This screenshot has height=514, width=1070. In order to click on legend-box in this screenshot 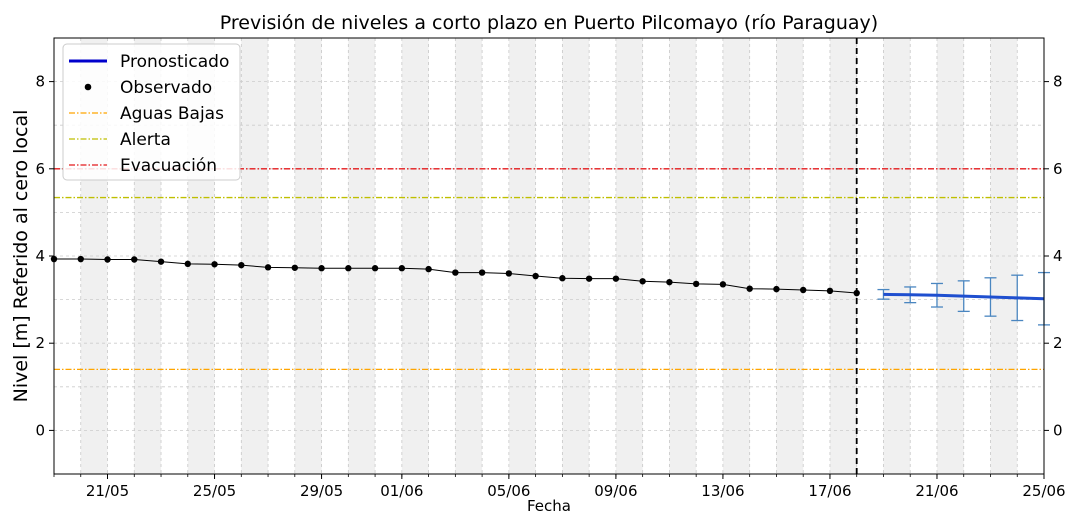, I will do `click(151, 112)`.